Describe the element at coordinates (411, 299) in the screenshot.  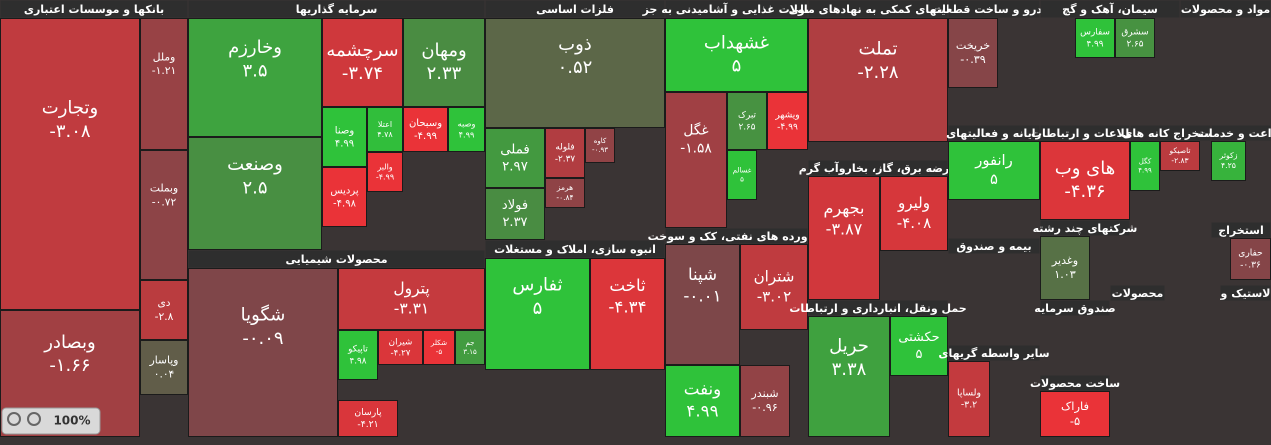
I see `tile: پترول -۳.۳۱` at that location.